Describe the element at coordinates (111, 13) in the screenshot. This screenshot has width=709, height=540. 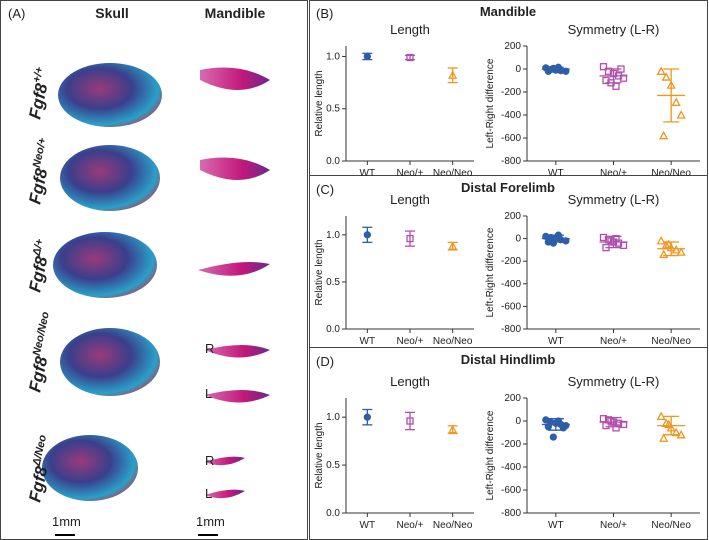
I see `column-title: Skull` at that location.